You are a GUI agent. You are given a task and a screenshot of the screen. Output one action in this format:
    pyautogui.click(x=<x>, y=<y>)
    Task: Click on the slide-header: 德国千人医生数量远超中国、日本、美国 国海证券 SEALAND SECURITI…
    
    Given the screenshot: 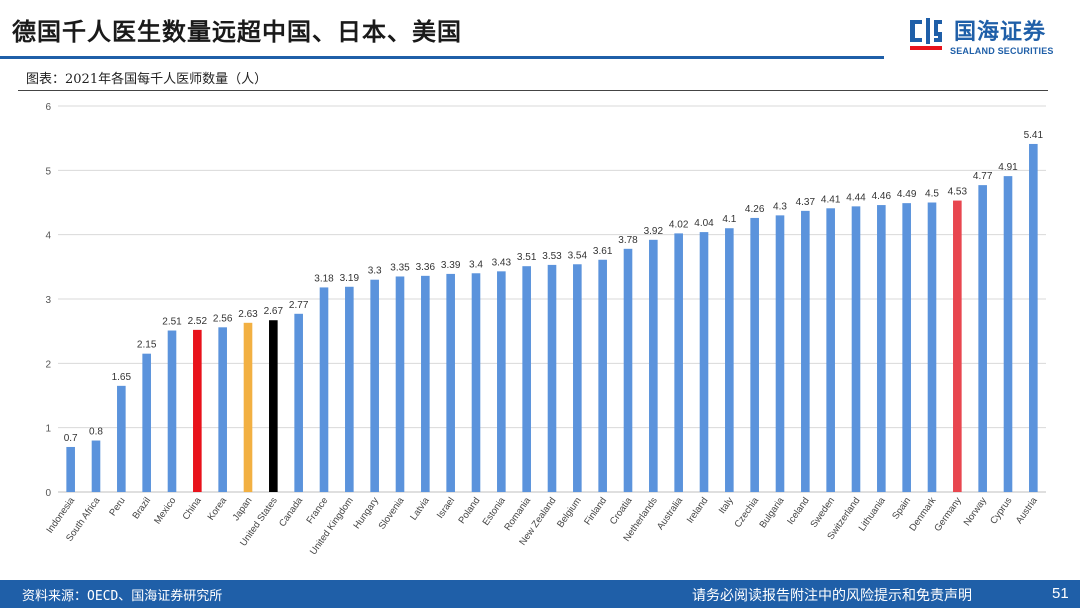 What is the action you would take?
    pyautogui.click(x=540, y=31)
    